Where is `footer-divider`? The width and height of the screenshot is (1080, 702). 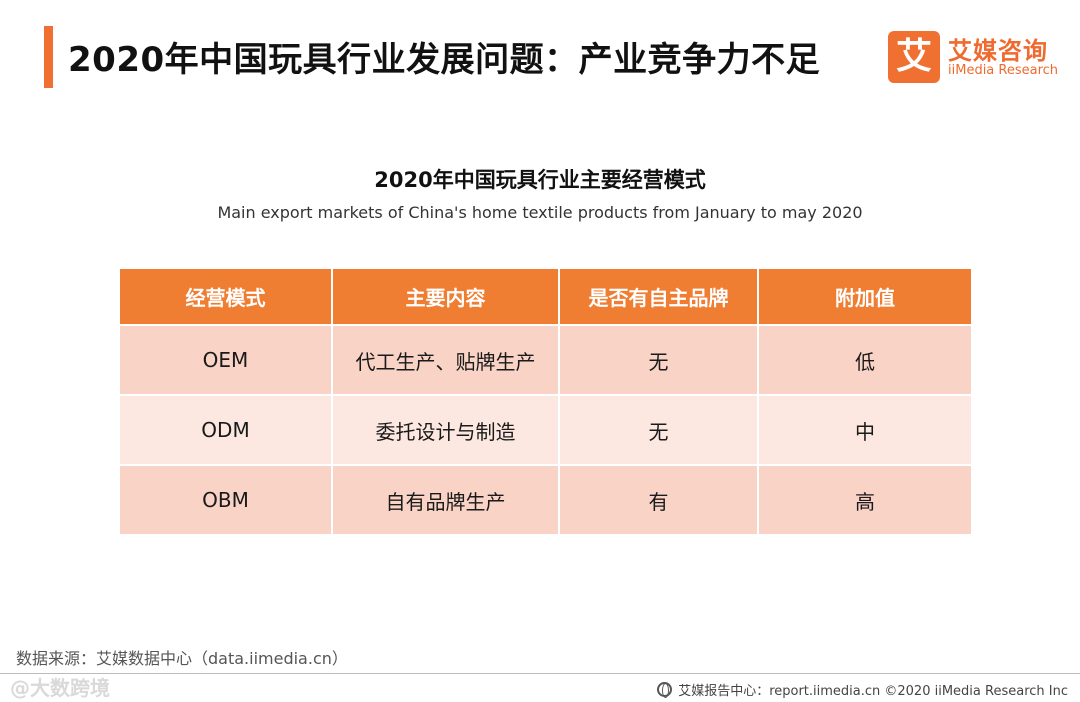
footer-divider is located at coordinates (540, 673).